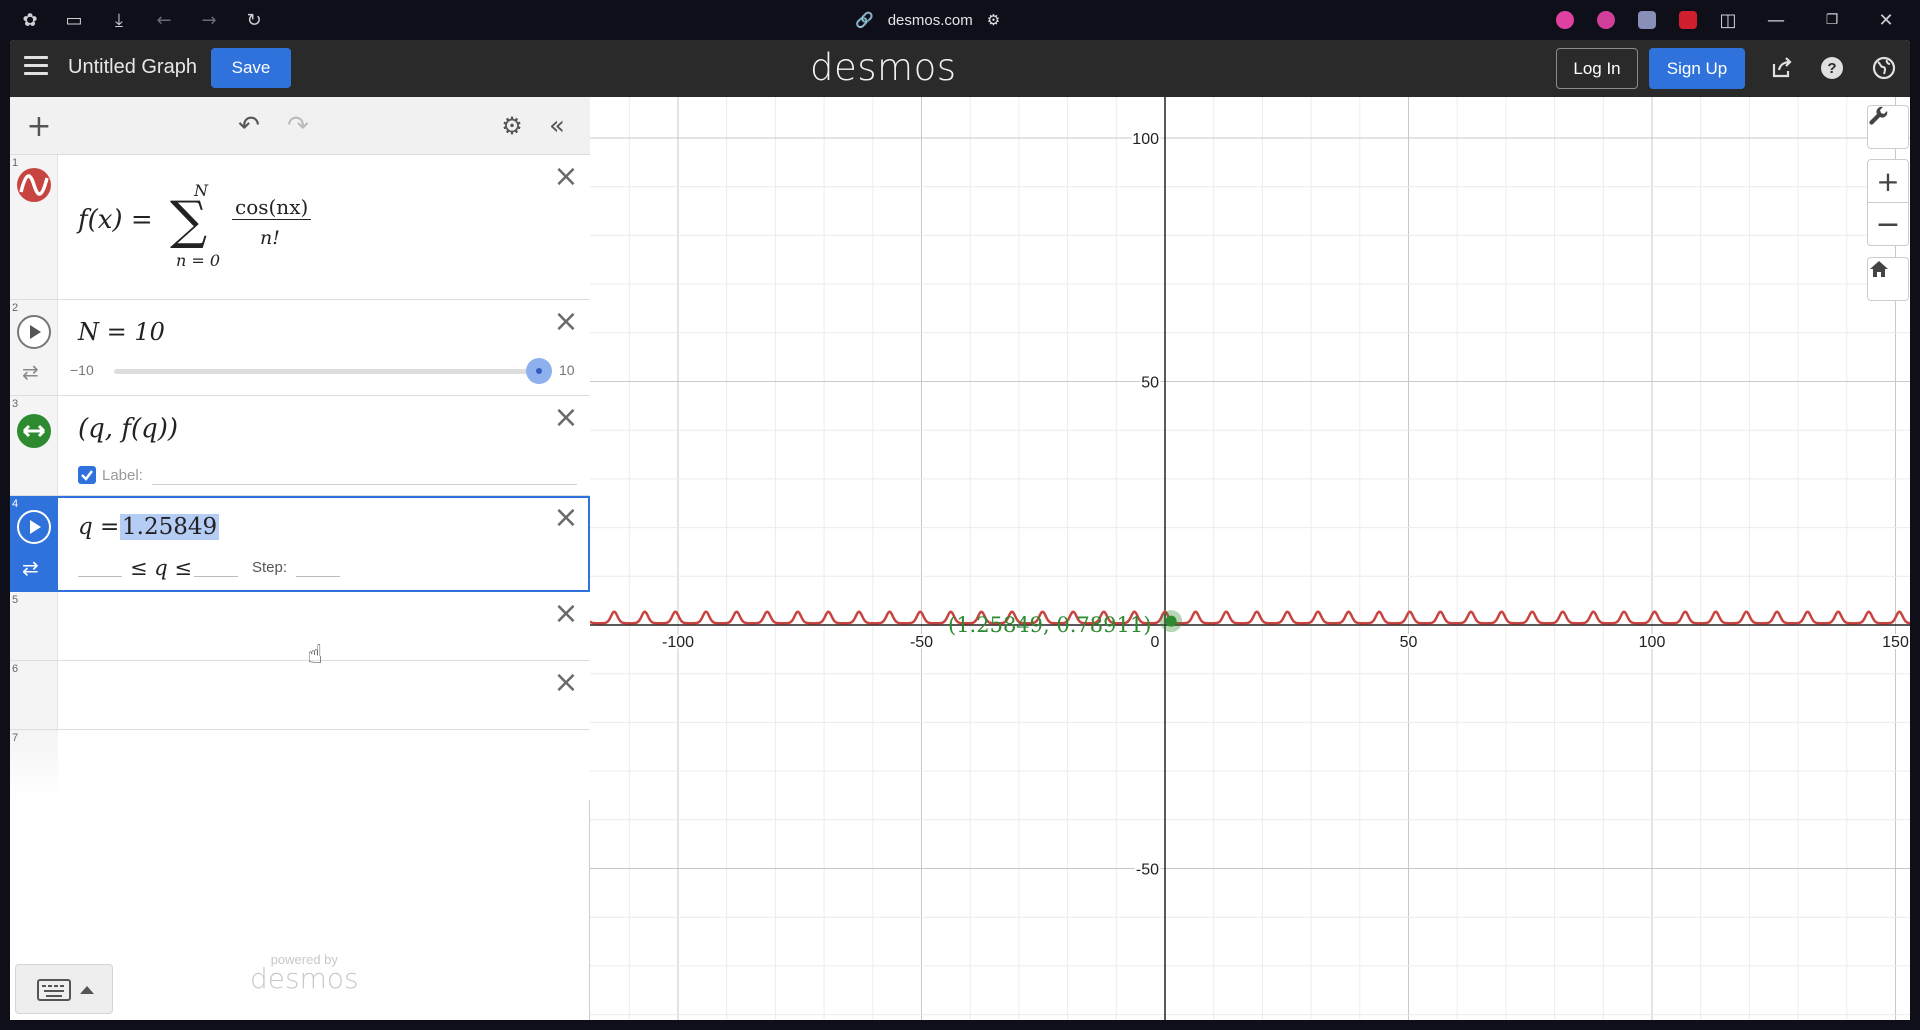 This screenshot has width=1920, height=1030. Describe the element at coordinates (864, 20) in the screenshot. I see `link-icon: 🔗` at that location.